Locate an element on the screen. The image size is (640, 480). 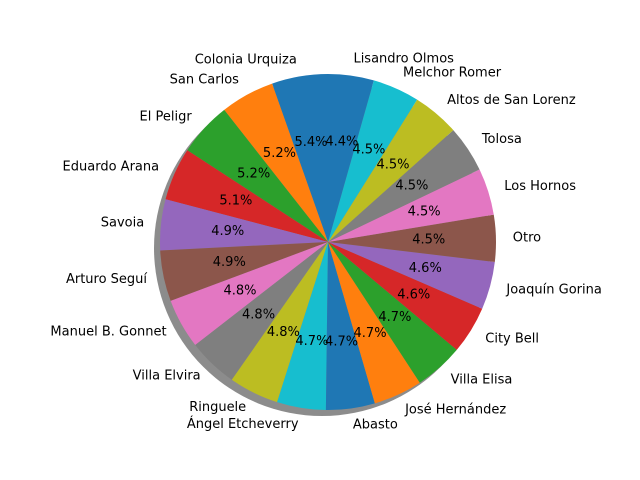
pie-slice-manuel-b-gonnet is located at coordinates (249, 293).